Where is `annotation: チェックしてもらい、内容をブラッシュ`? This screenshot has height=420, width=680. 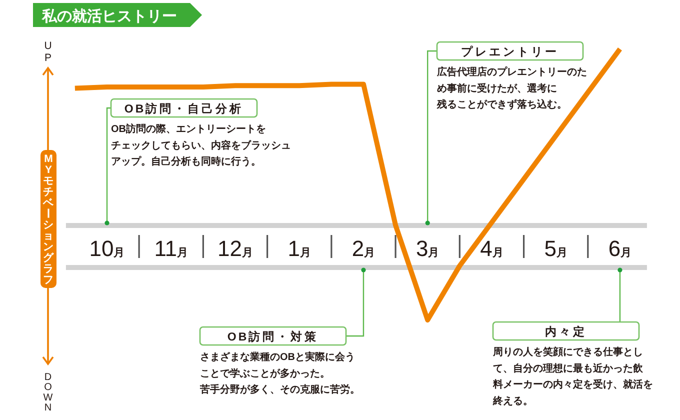 annotation: チェックしてもらい、内容をブラッシュ is located at coordinates (201, 145).